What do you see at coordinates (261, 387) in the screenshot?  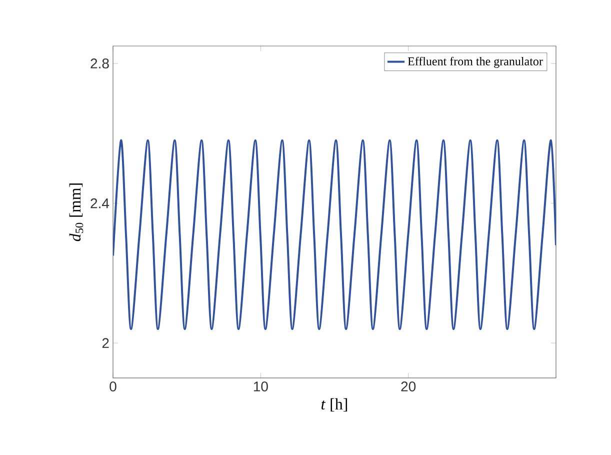 I see `x-tick-label: 10` at bounding box center [261, 387].